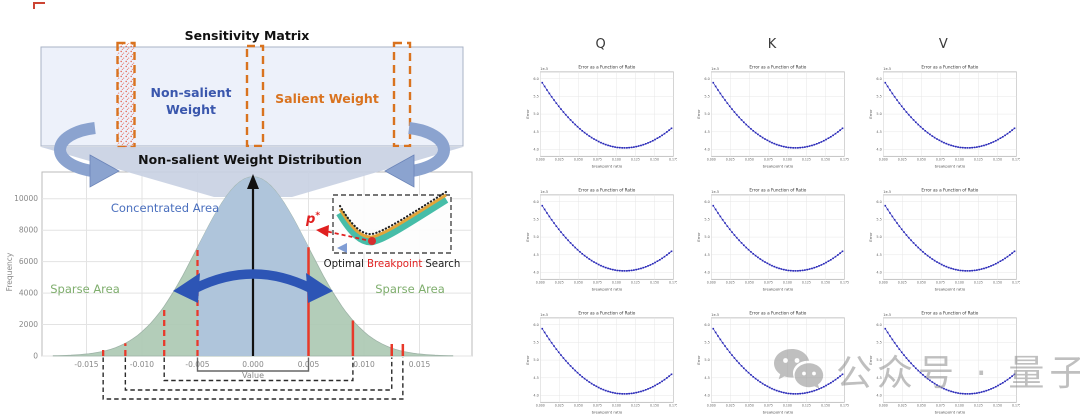 This screenshot has width=1080, height=419. What do you see at coordinates (255, 96) in the screenshot?
I see `salient-column-middle` at bounding box center [255, 96].